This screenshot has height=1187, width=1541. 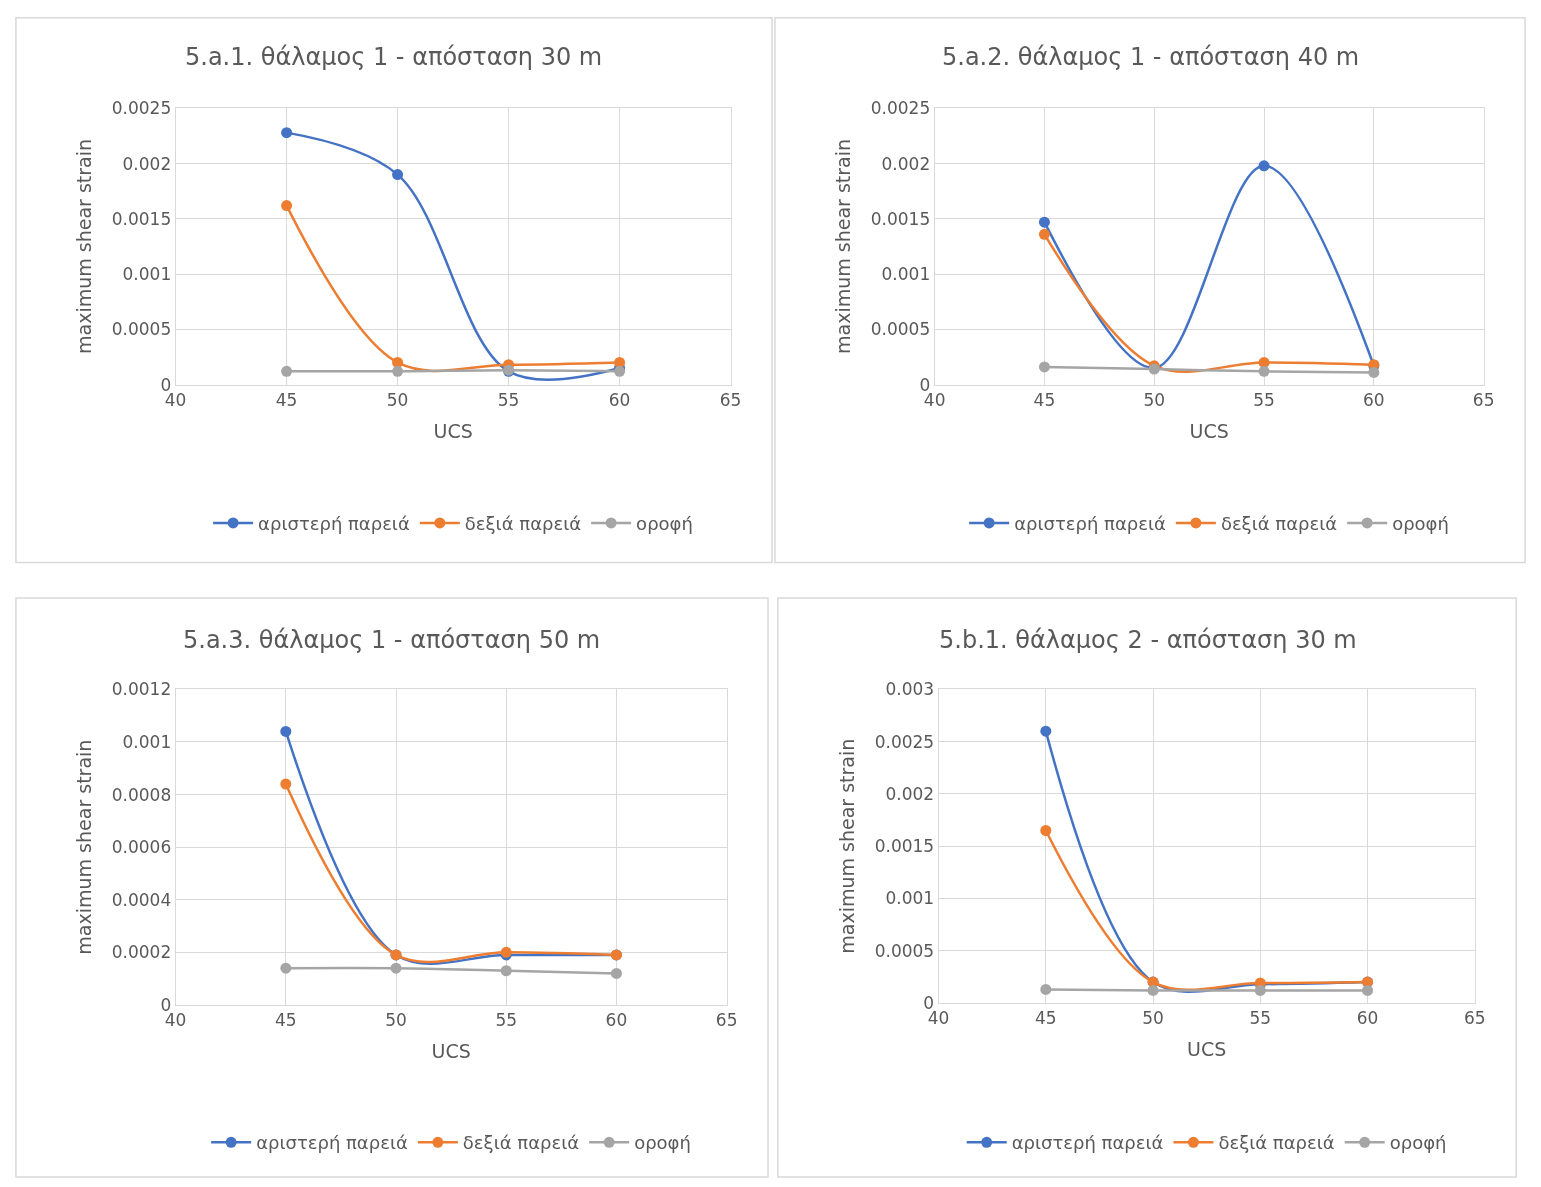 What do you see at coordinates (910, 689) in the screenshot?
I see `y-tick-label: 0.003` at bounding box center [910, 689].